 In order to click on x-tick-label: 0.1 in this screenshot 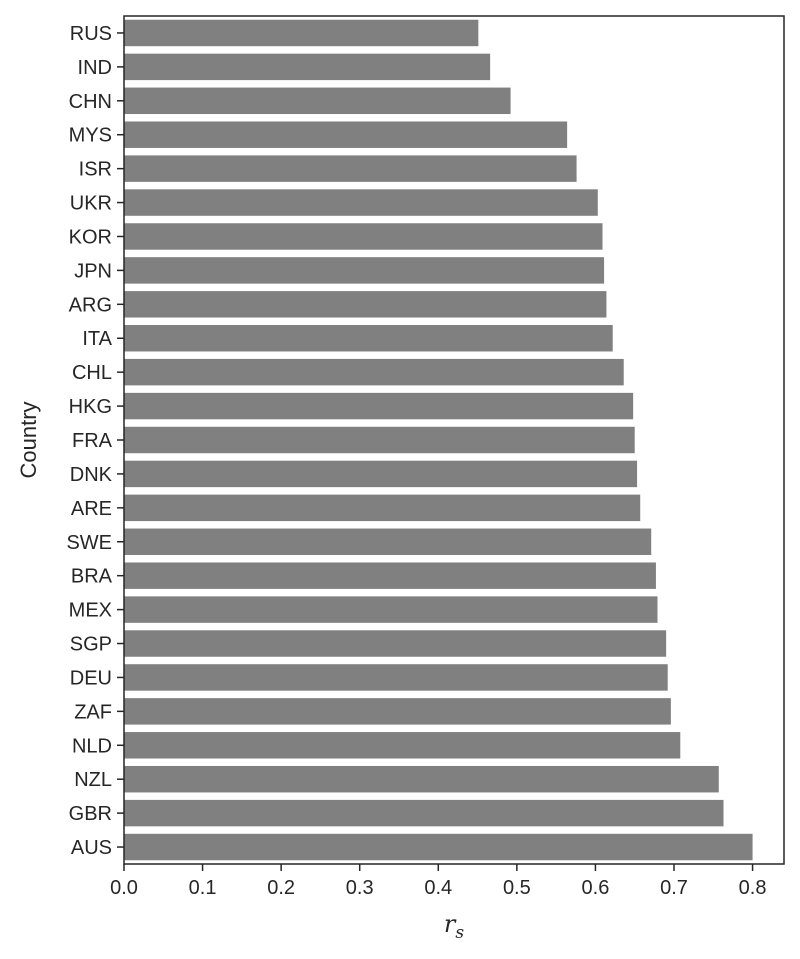, I will do `click(203, 888)`.